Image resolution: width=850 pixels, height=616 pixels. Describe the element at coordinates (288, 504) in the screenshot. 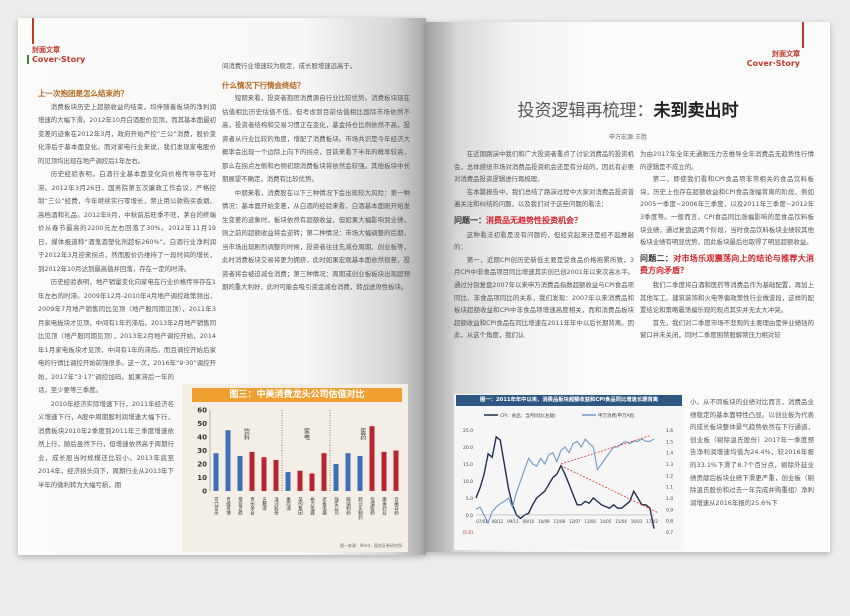

I see `x-tick-label: 惠而浦` at that location.